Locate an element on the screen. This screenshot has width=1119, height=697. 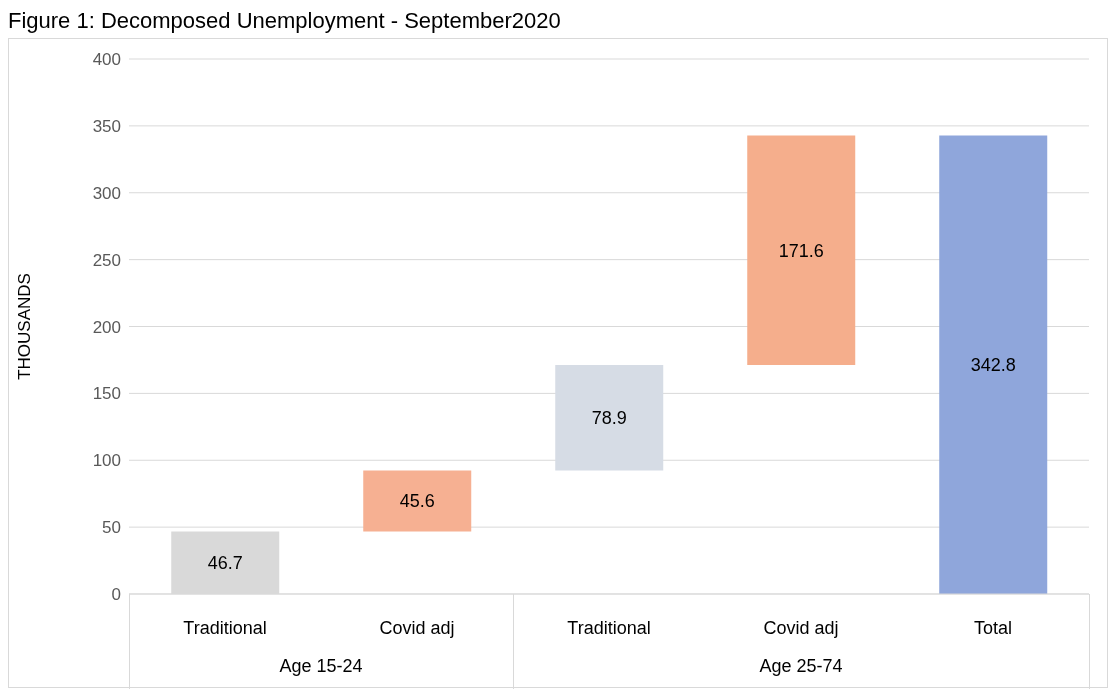
y-tick-label: 200 is located at coordinates (106, 327).